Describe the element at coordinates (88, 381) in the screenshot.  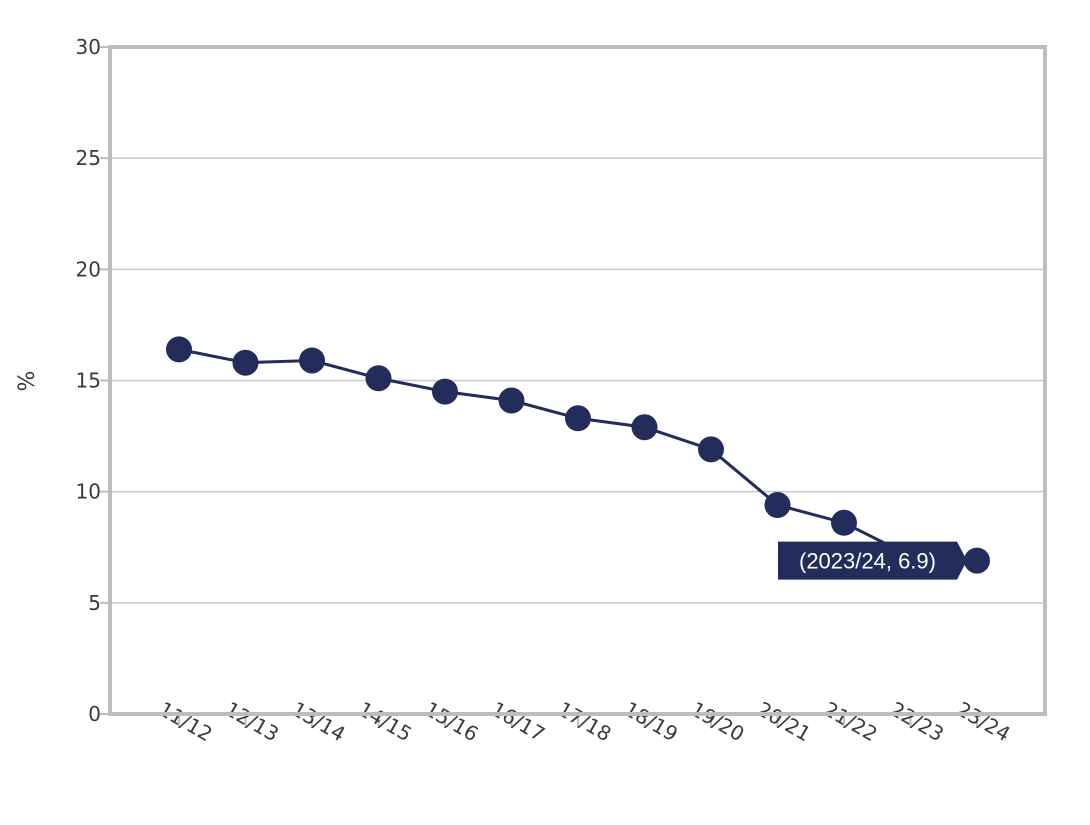
I see `y-tick-label: 15` at that location.